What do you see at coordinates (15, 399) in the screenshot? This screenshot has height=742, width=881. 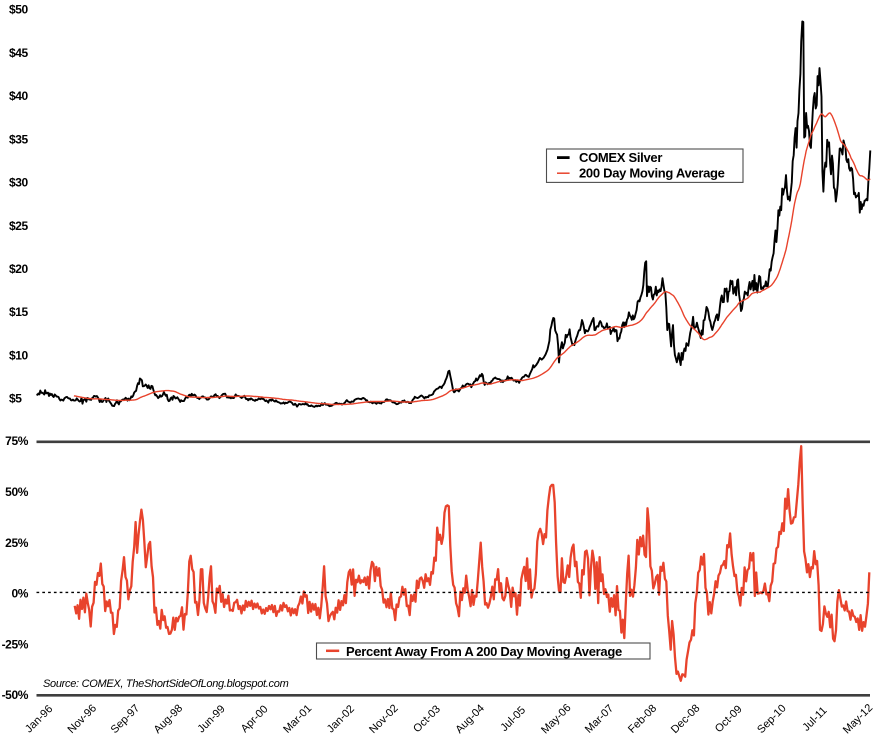 I see `svg-text: $5` at bounding box center [15, 399].